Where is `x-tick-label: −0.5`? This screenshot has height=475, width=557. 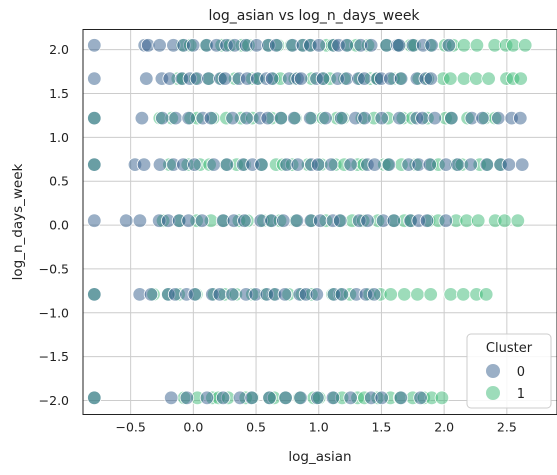 x-tick-label: −0.5 is located at coordinates (130, 427).